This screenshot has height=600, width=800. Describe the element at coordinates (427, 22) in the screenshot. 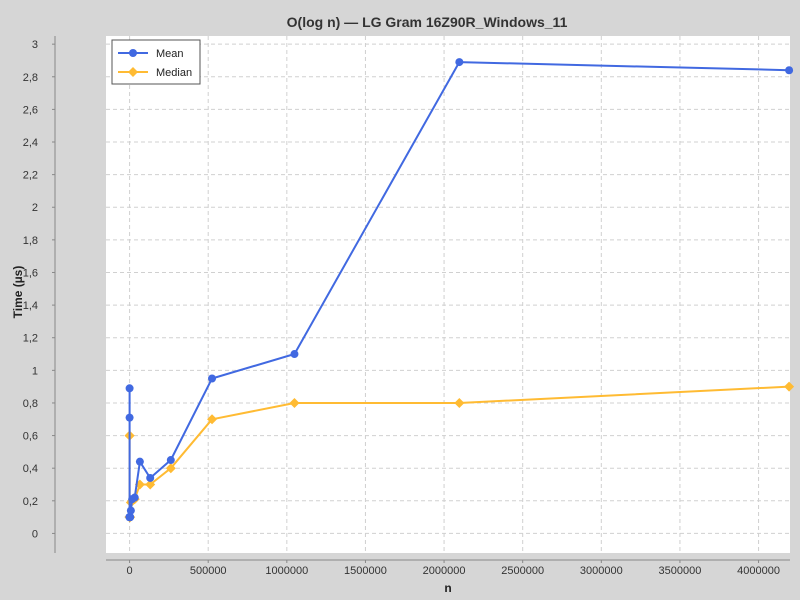

I see `chart-title: O(log n) — LG Gram 16Z90R_Windows_11` at that location.